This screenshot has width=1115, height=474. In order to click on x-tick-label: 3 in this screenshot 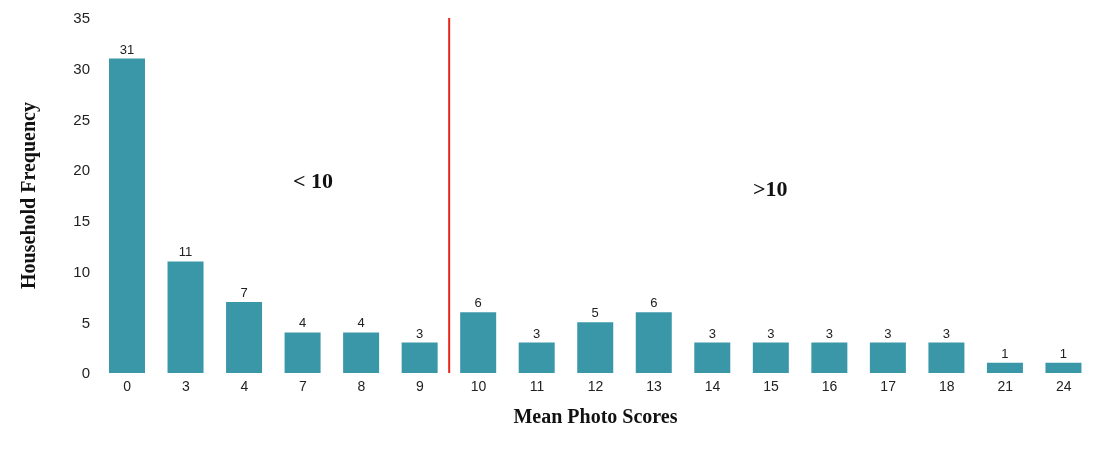, I will do `click(185, 385)`.